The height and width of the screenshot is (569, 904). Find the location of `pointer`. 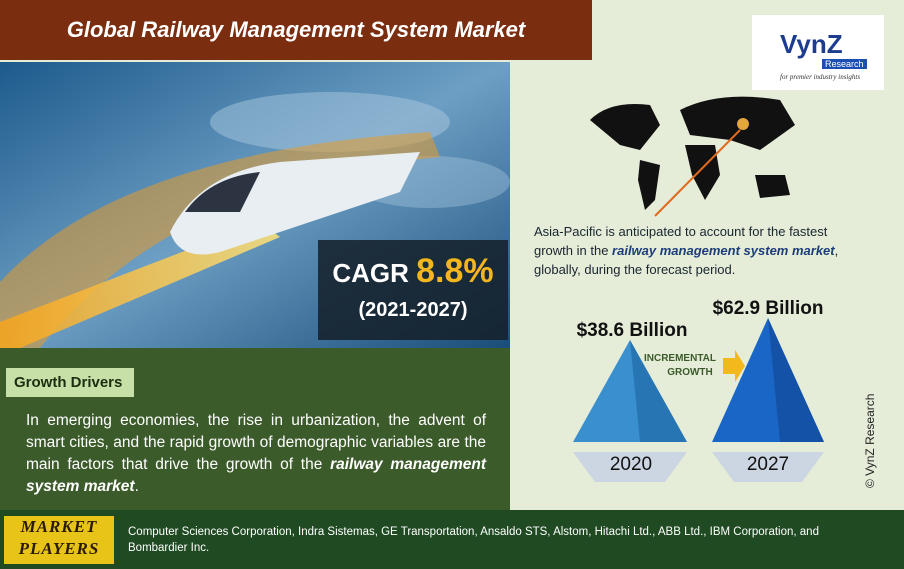

pointer is located at coordinates (697, 173).